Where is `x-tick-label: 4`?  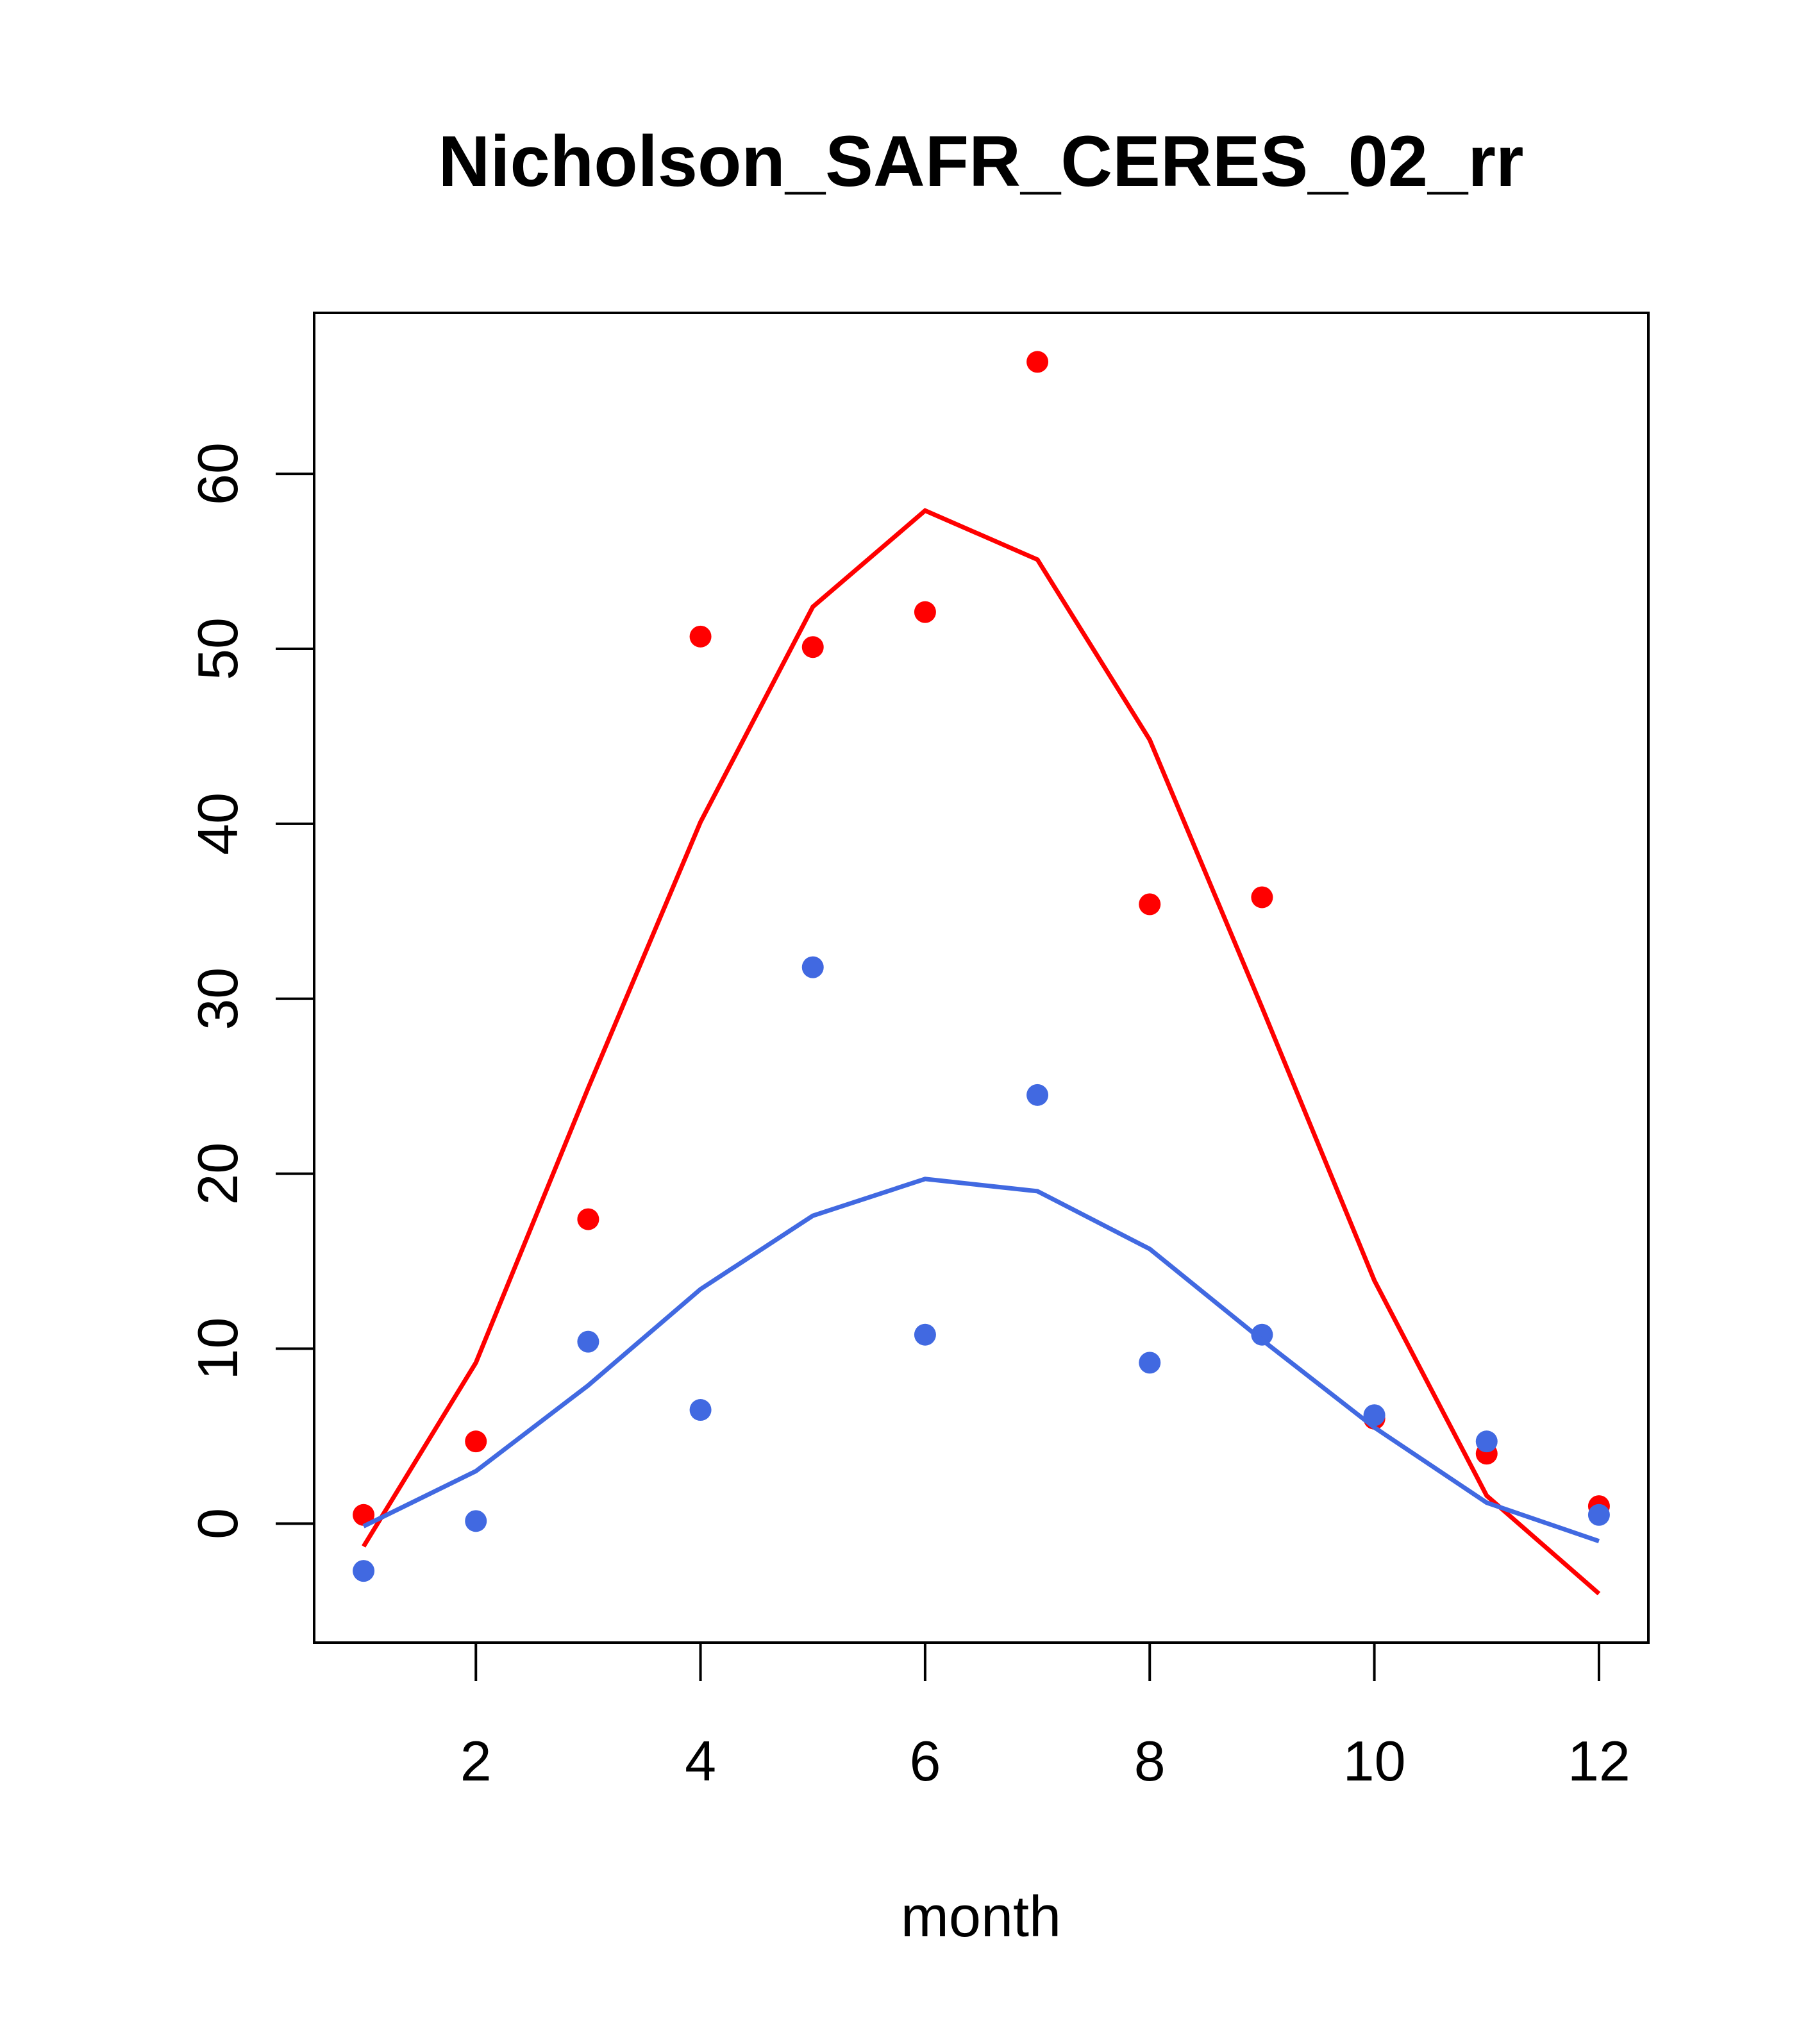
x-tick-label: 4 is located at coordinates (700, 1761).